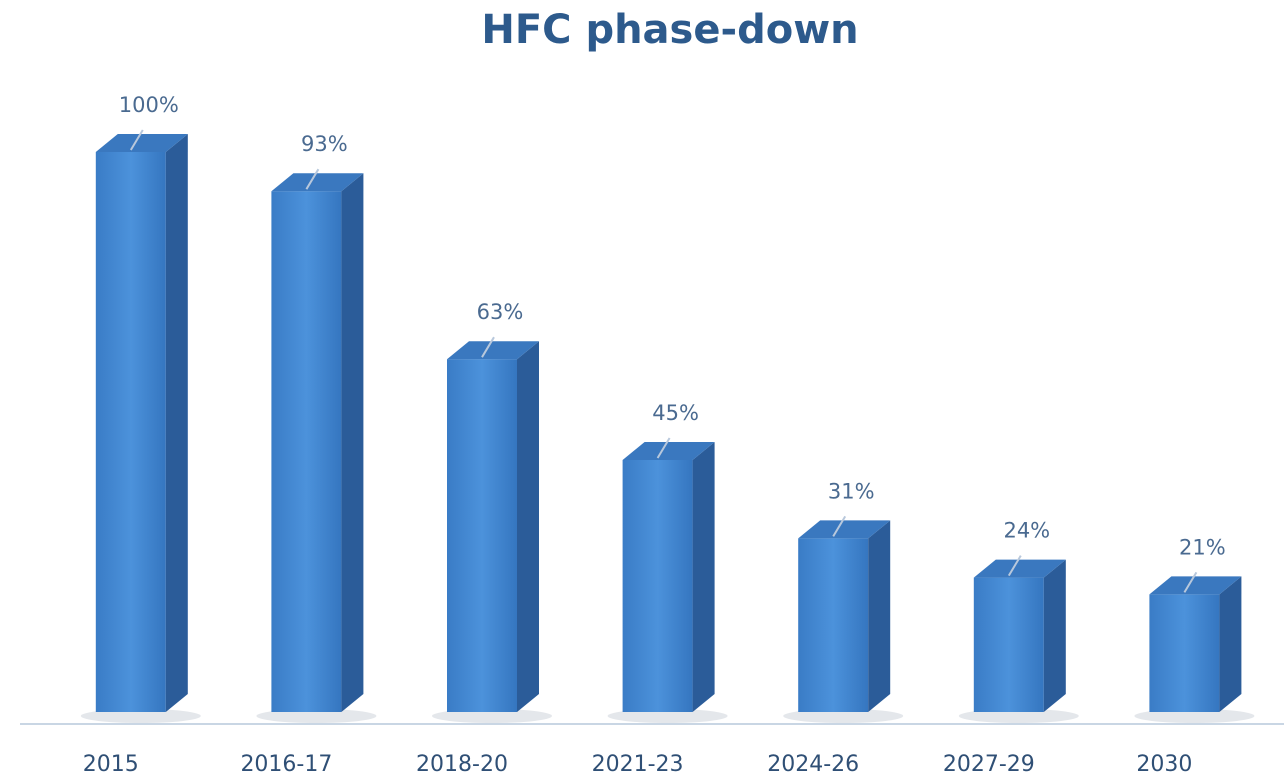 This screenshot has width=1284, height=779. What do you see at coordinates (1164, 764) in the screenshot?
I see `x-tick-label: 2030` at bounding box center [1164, 764].